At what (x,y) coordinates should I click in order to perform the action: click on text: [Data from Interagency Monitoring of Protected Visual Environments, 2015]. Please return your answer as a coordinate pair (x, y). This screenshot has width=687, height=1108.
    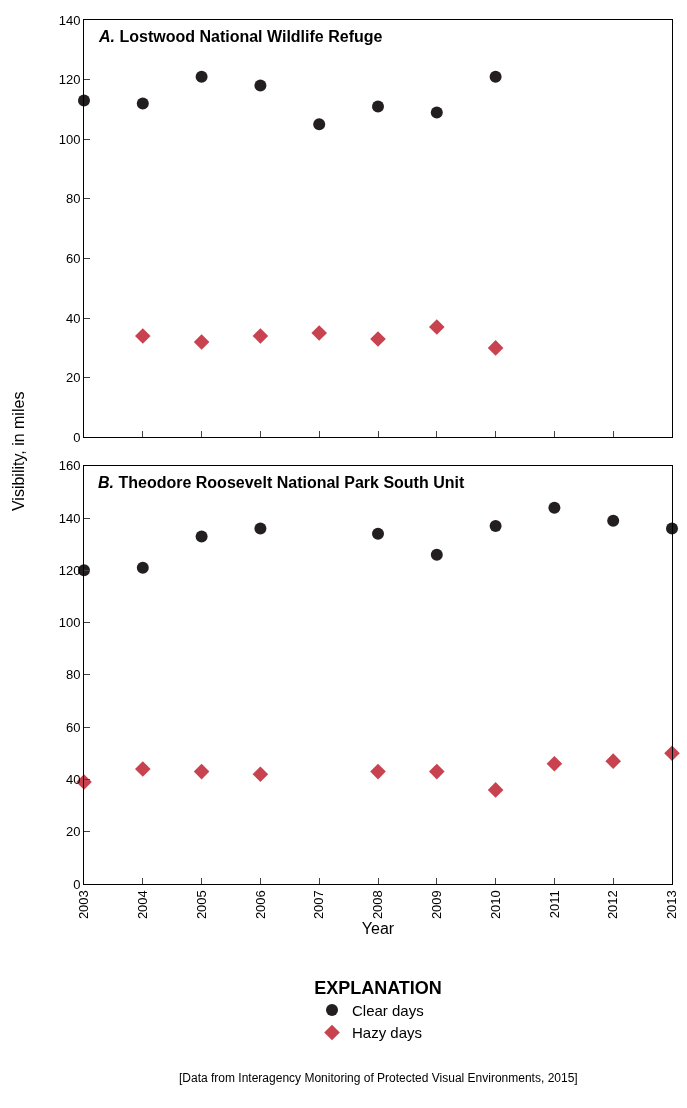
    Looking at the image, I should click on (378, 1078).